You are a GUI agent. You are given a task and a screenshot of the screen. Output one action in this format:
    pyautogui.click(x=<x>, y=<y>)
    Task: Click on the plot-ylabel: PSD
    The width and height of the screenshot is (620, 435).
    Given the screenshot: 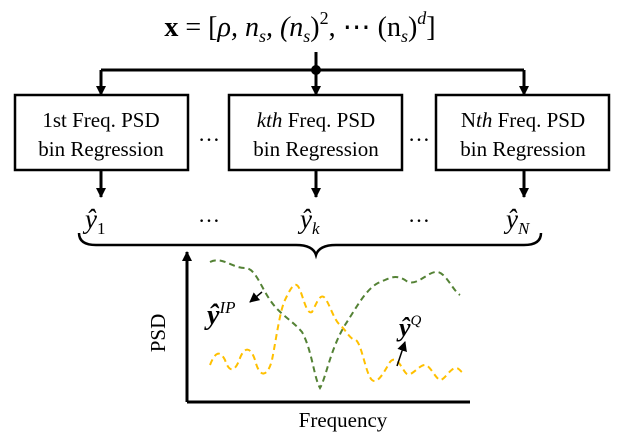 What is the action you would take?
    pyautogui.click(x=158, y=333)
    